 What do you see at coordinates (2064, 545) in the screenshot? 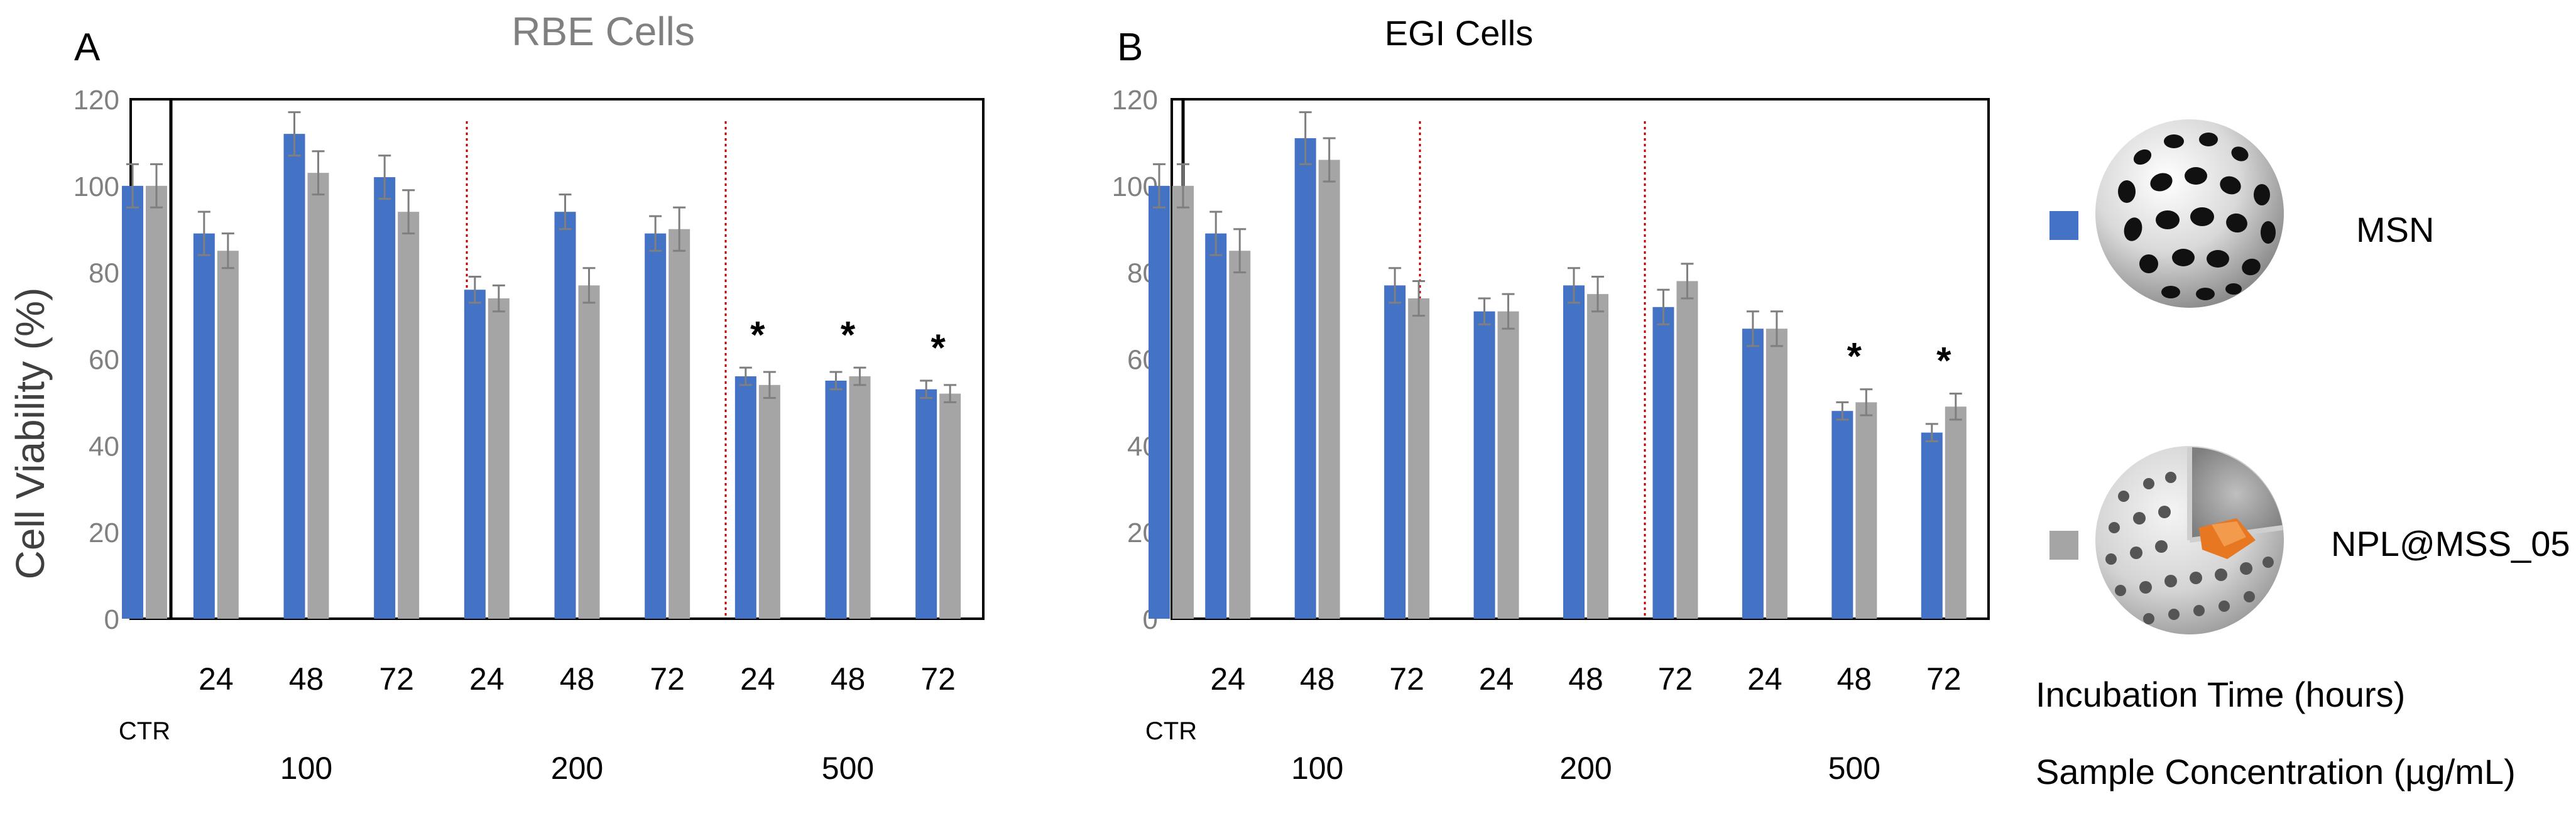
I see `legend-swatch-npl` at bounding box center [2064, 545].